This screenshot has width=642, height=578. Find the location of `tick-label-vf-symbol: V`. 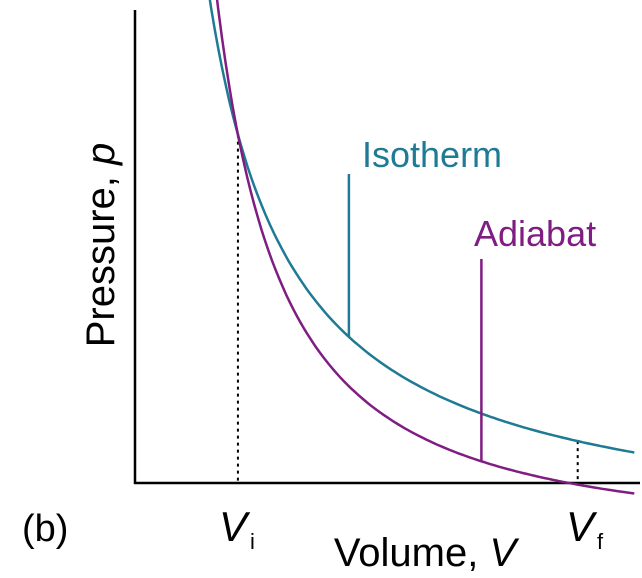

tick-label-vf-symbol: V is located at coordinates (582, 526).